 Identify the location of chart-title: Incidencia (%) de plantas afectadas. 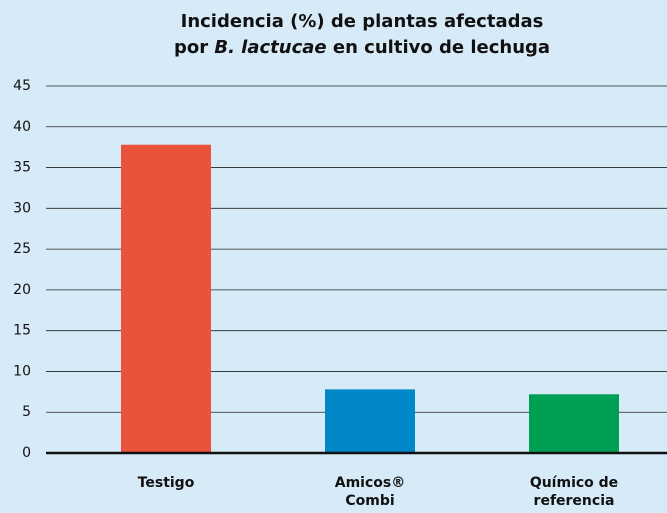
(362, 21).